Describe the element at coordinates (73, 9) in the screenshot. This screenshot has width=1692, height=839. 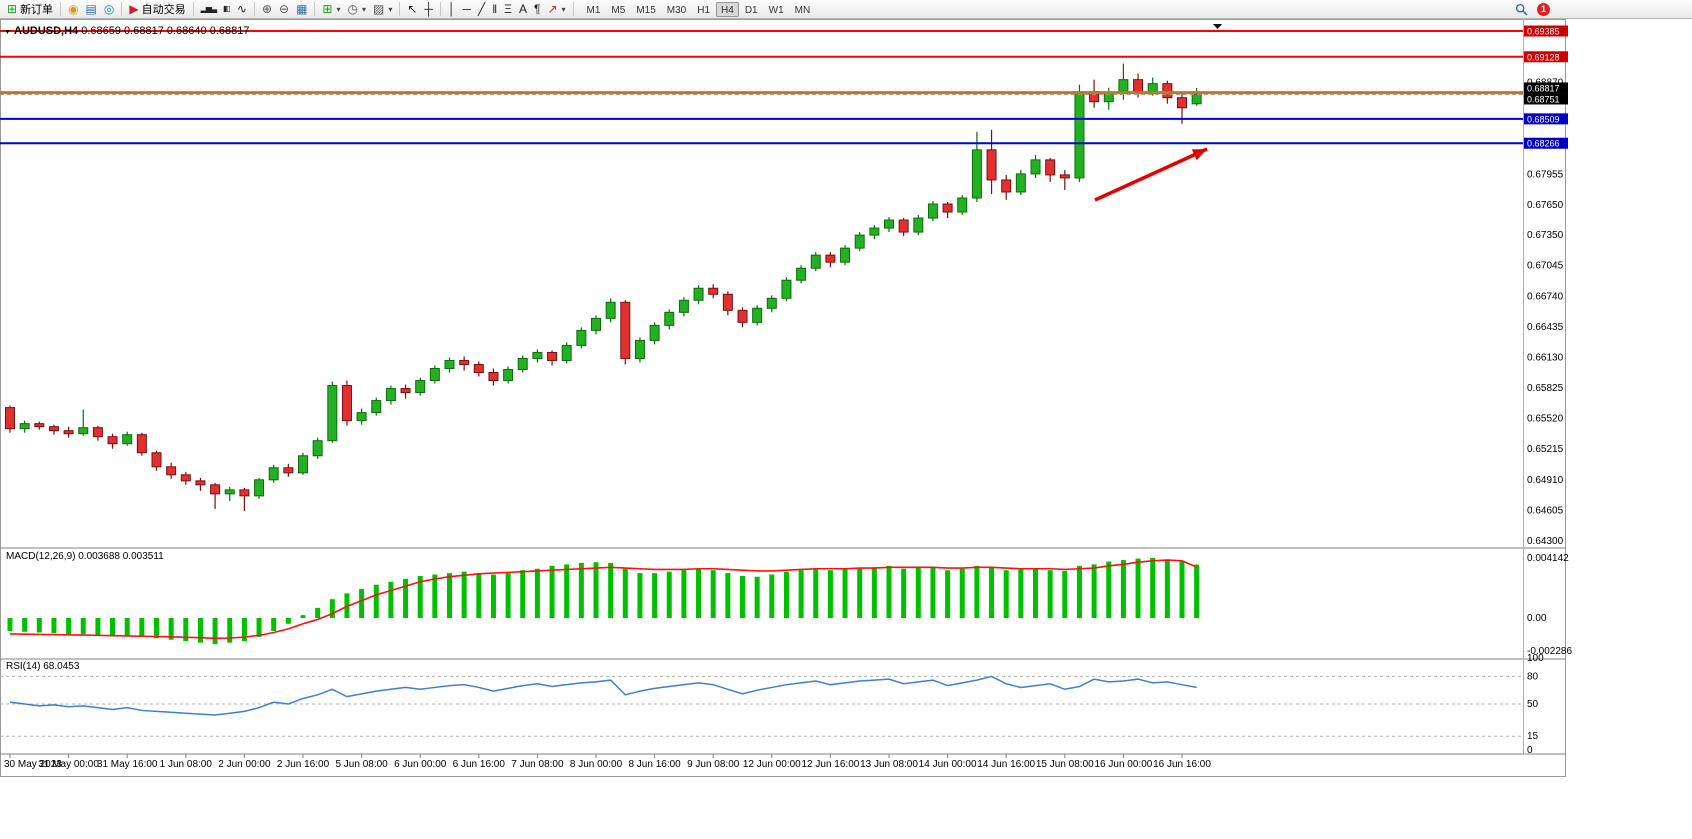
I see `market-watch-button: ◉` at that location.